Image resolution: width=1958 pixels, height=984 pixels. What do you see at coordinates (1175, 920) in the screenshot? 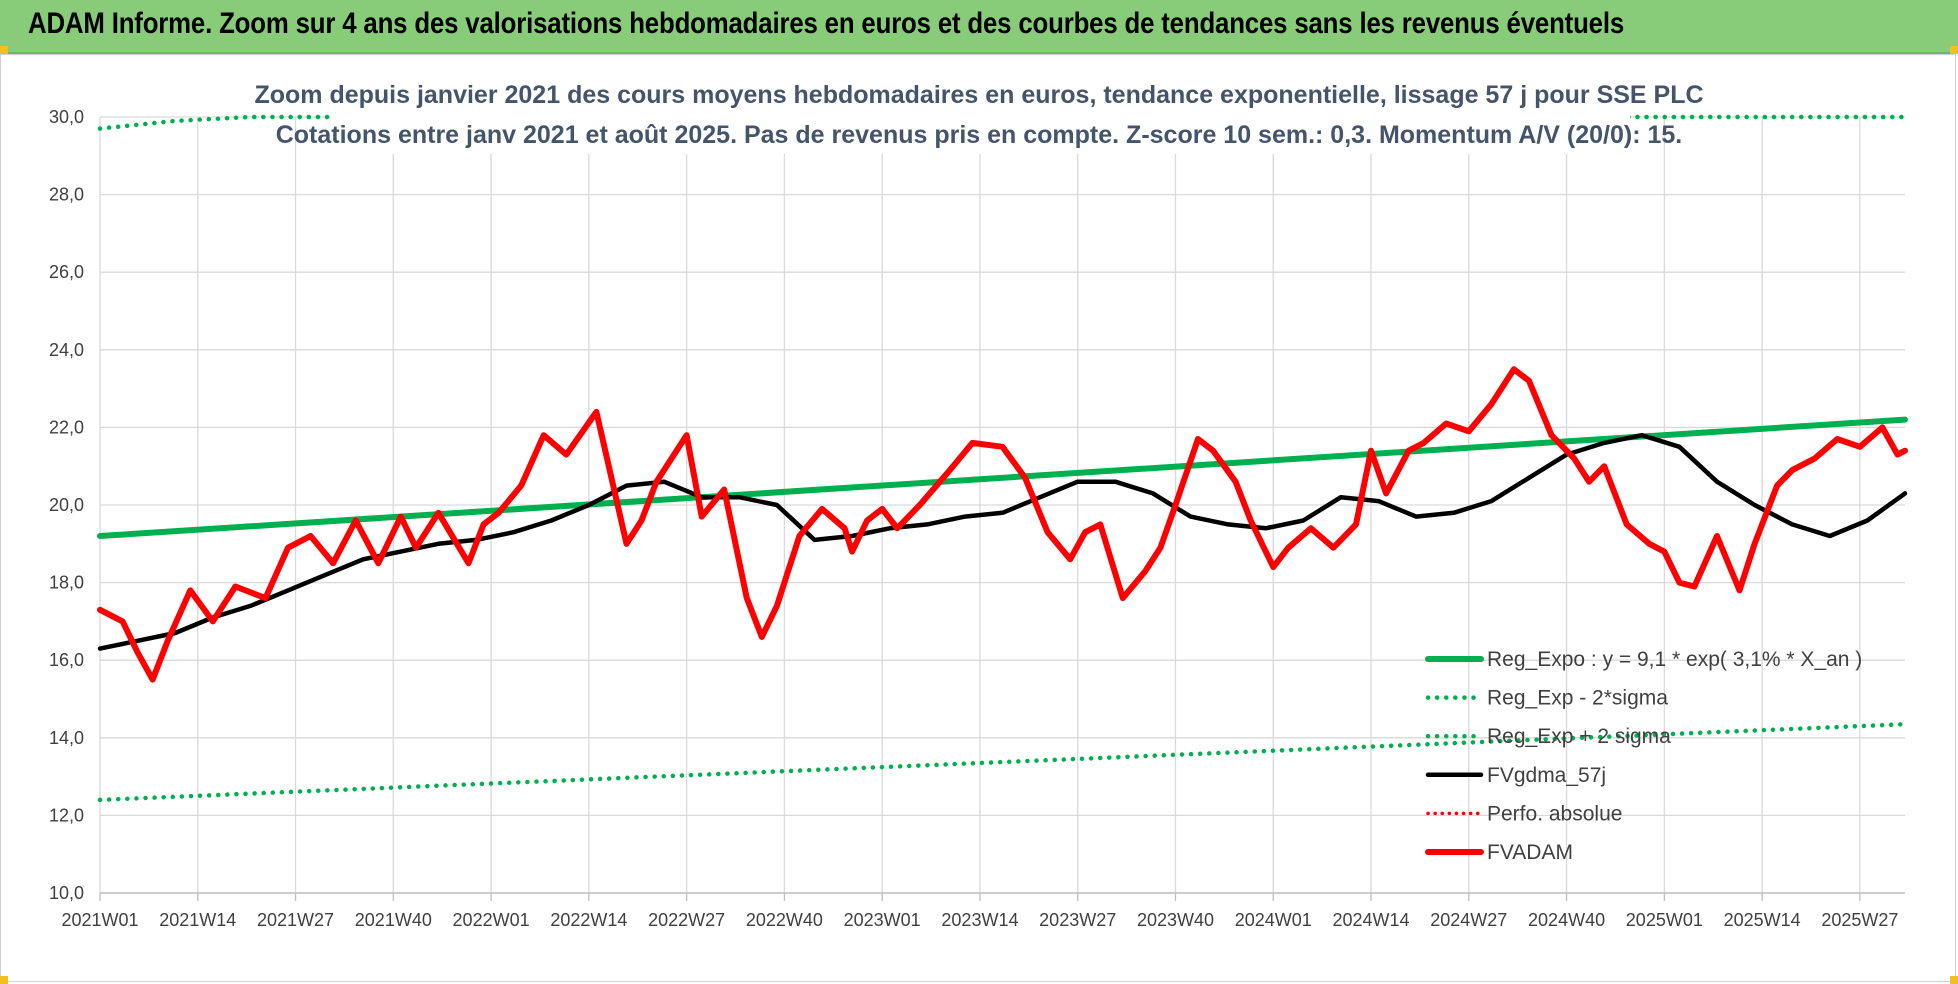
I see `x-tick-label: 2023W40` at bounding box center [1175, 920].